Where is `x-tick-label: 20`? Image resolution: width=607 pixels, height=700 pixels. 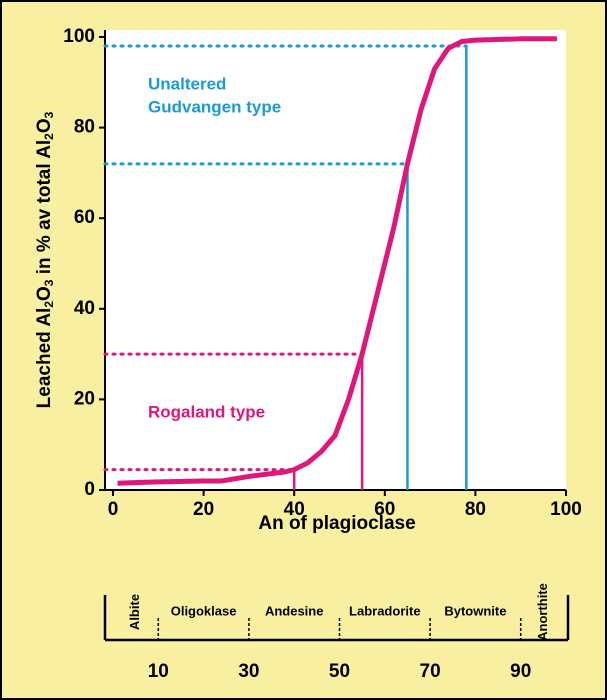 x-tick-label: 20 is located at coordinates (203, 509).